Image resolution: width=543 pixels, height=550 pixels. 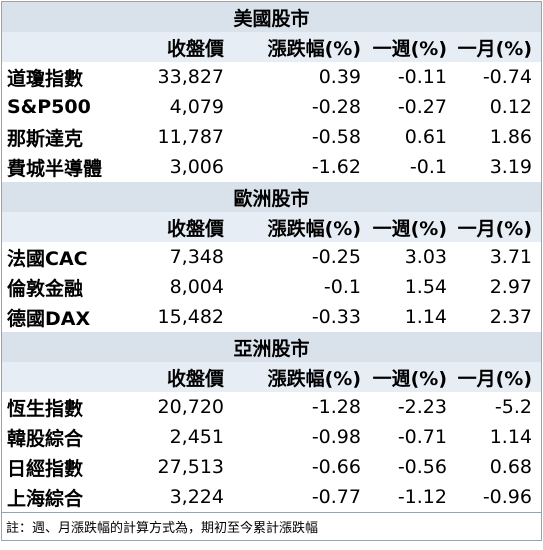 What do you see at coordinates (336, 137) in the screenshot?
I see `cell-change: -0.58` at bounding box center [336, 137].